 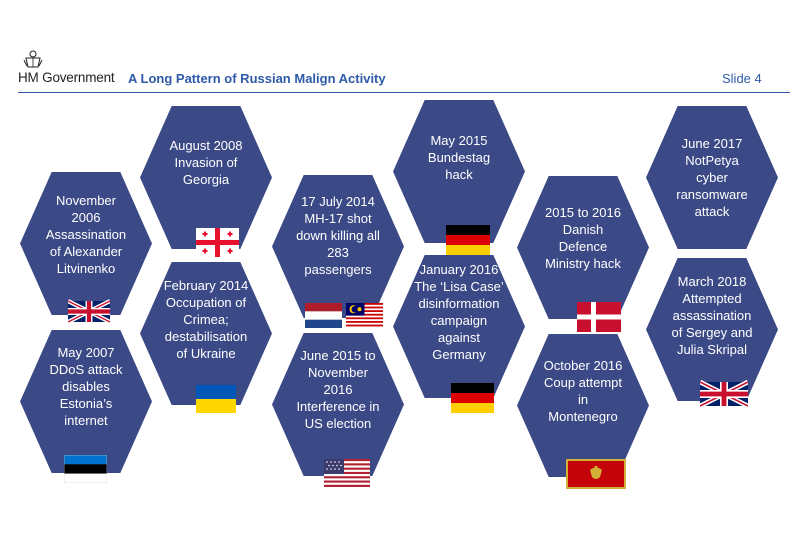 I want to click on montenegro-flag-icon, so click(x=596, y=474).